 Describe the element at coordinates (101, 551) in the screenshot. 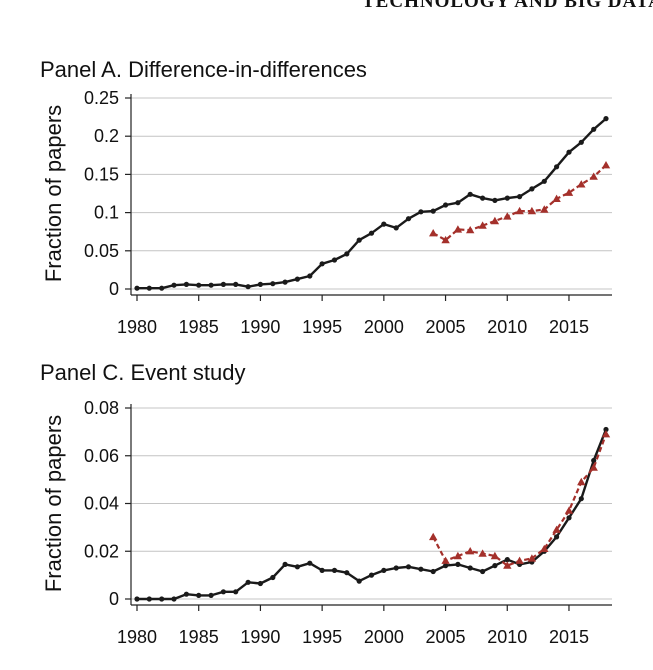

I see `y-tick-label: 0.02` at that location.